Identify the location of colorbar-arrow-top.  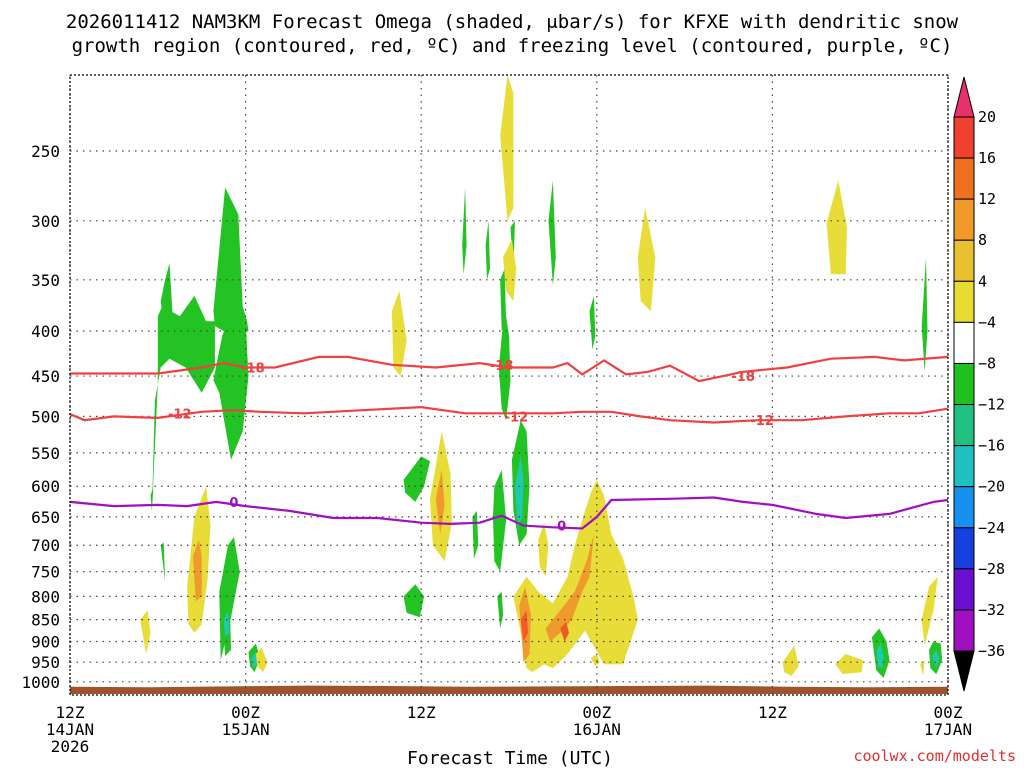
(964, 97).